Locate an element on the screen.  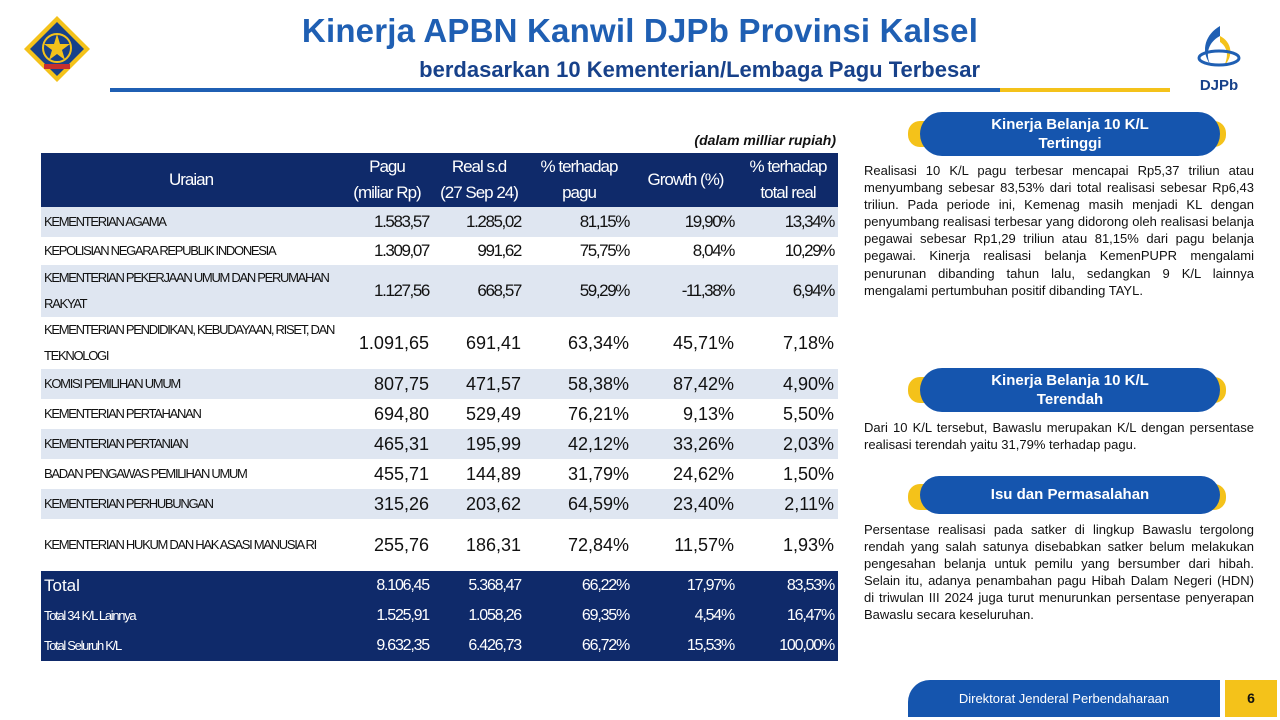
page-title: Kinerja APBN Kanwil DJPb Provinsi Kalsel is located at coordinates (640, 30).